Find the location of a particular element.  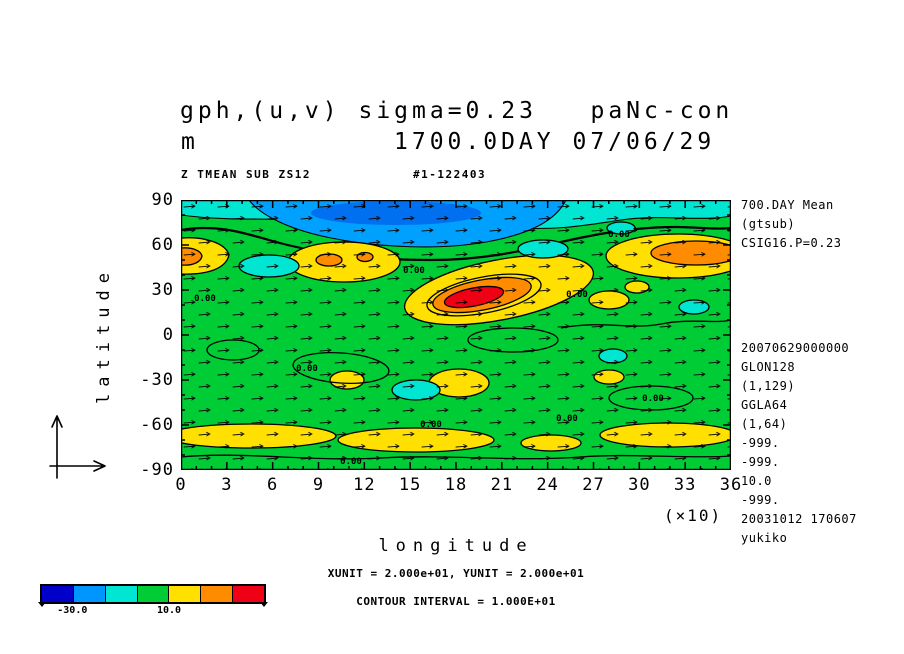

colorbar-label-mid: 10.0 is located at coordinates (169, 610).